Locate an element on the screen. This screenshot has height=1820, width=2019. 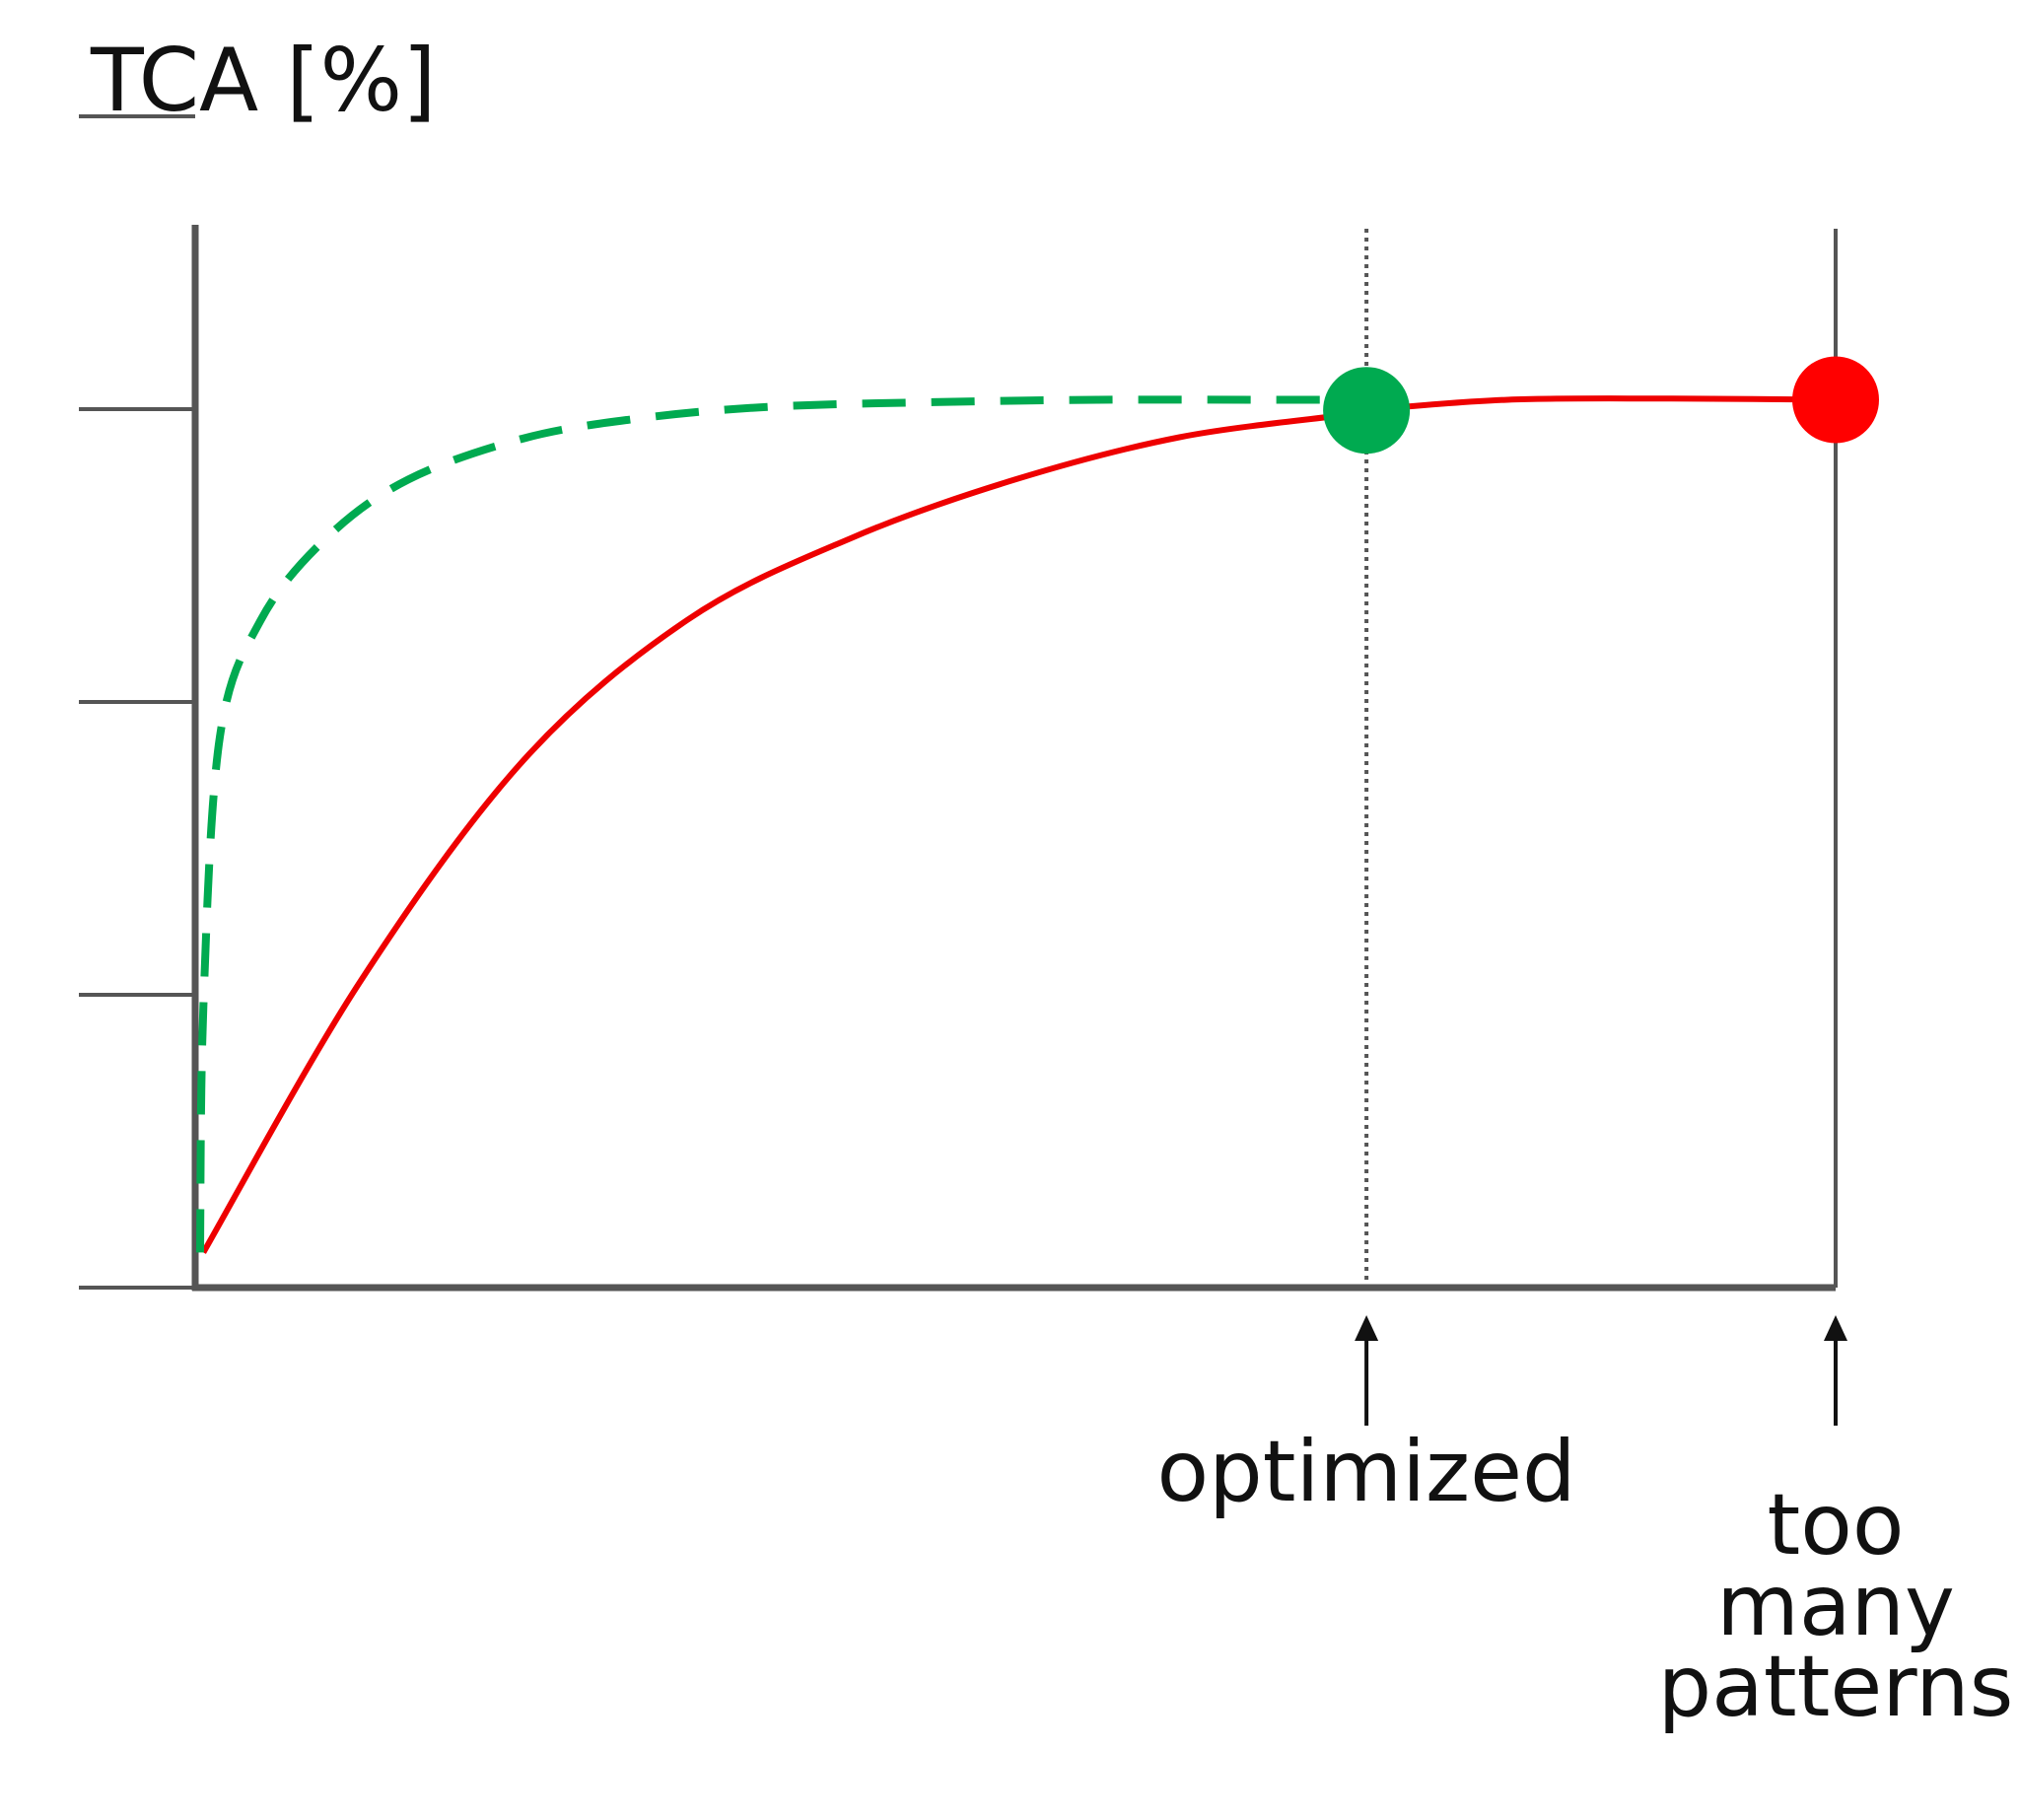
annotation-label: too many patterns is located at coordinates (1836, 1606).